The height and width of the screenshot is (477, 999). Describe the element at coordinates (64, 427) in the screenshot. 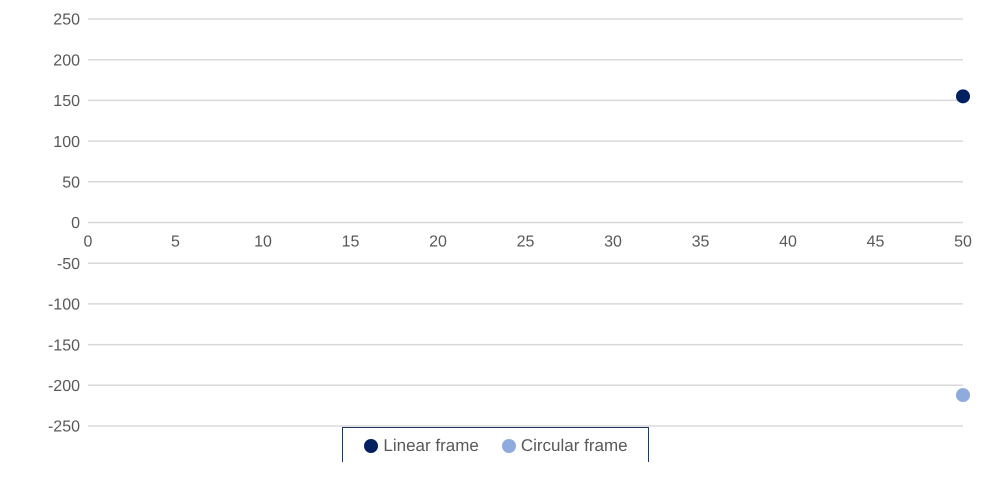

I see `y-tick-label: -250` at that location.